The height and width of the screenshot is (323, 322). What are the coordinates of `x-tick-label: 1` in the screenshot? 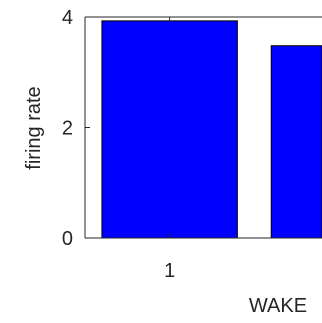 It's located at (169, 271).